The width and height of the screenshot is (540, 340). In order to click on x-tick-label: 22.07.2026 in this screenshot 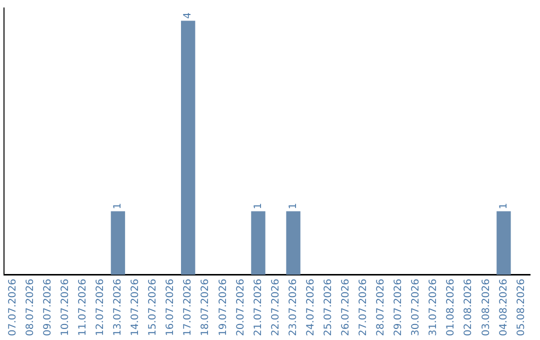, I will do `click(276, 307)`.